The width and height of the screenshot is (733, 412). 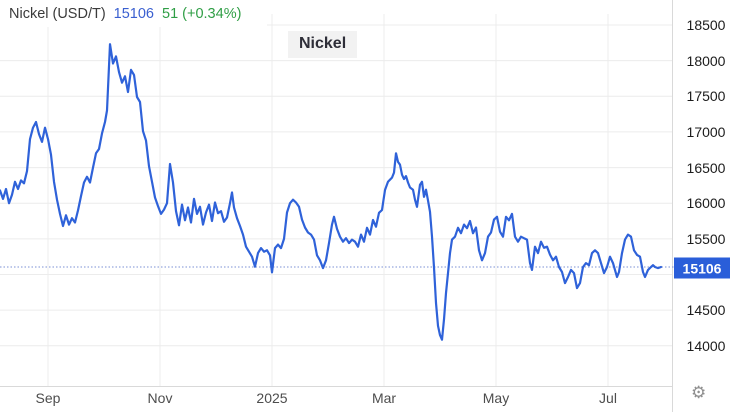 I want to click on y-axis-label: 18000, so click(x=706, y=60).